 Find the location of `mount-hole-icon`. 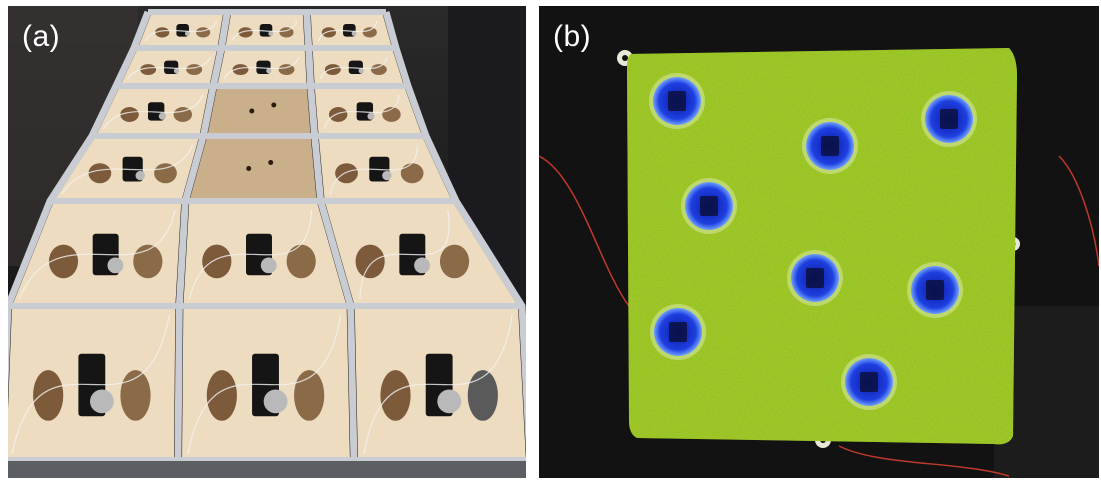

mount-hole-icon is located at coordinates (625, 58).